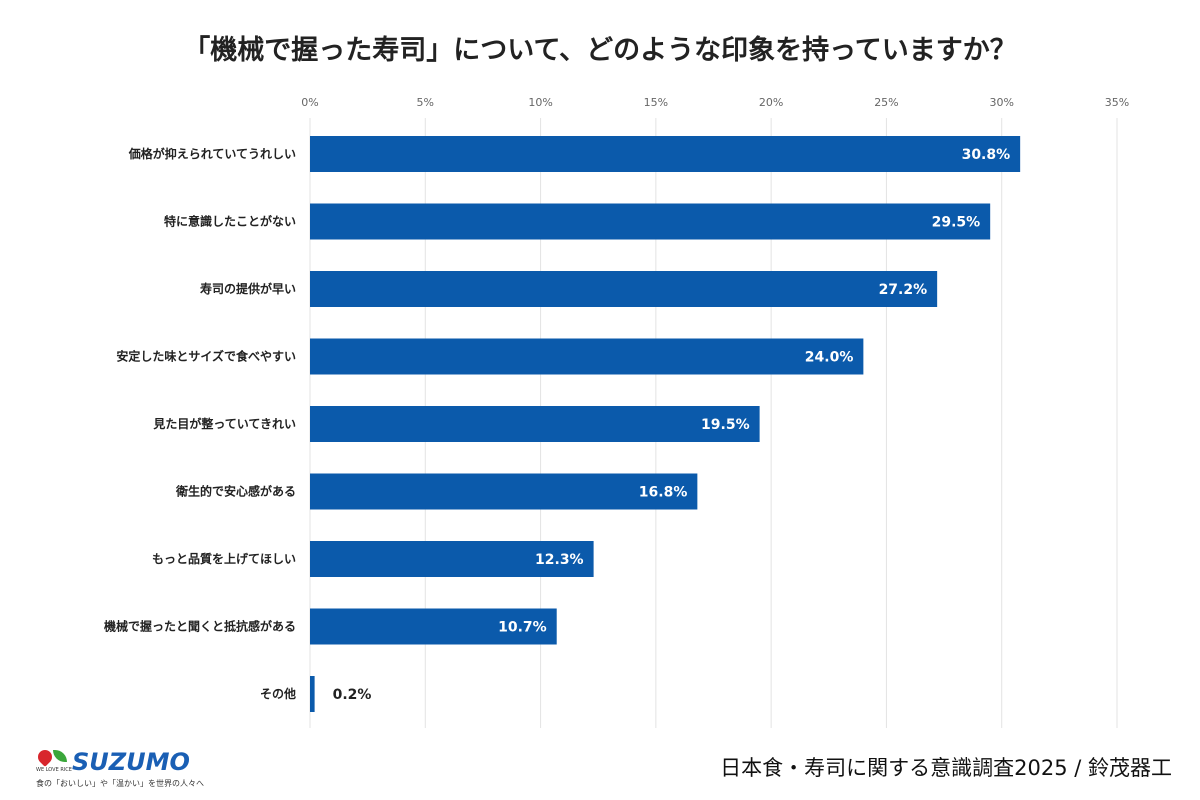 The width and height of the screenshot is (1200, 800). What do you see at coordinates (656, 102) in the screenshot?
I see `x-tick-label: 15%` at bounding box center [656, 102].